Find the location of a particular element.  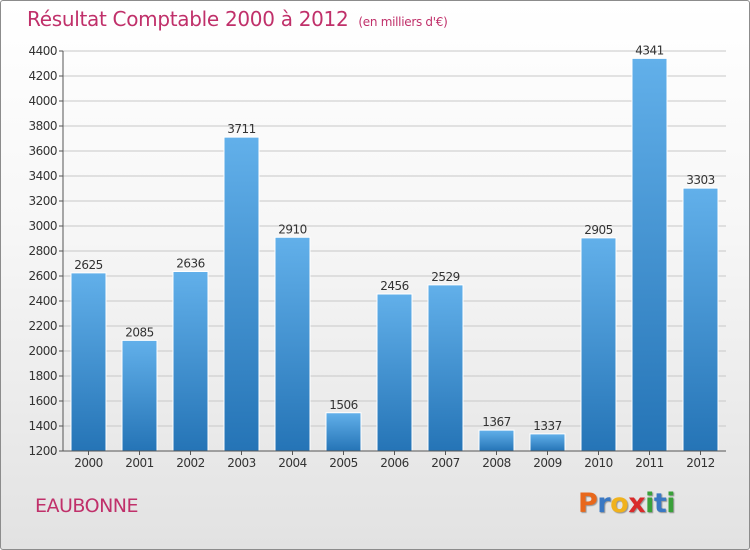

value-label: 2625 is located at coordinates (88, 265).